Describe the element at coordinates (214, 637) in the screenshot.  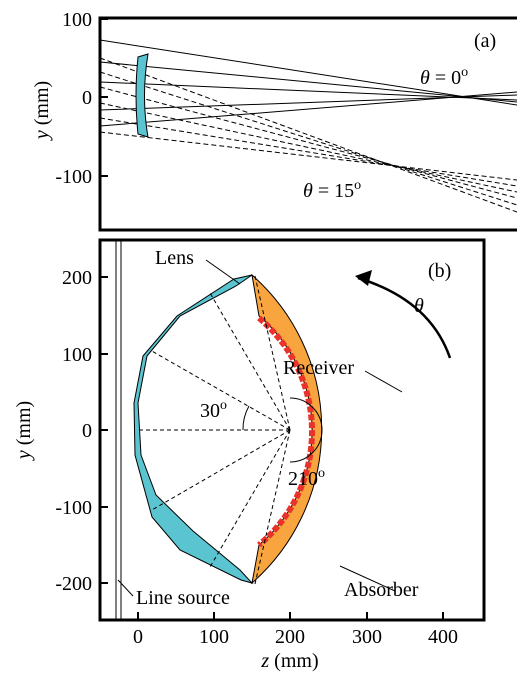
I see `panel-b-xtick-100: 100` at that location.